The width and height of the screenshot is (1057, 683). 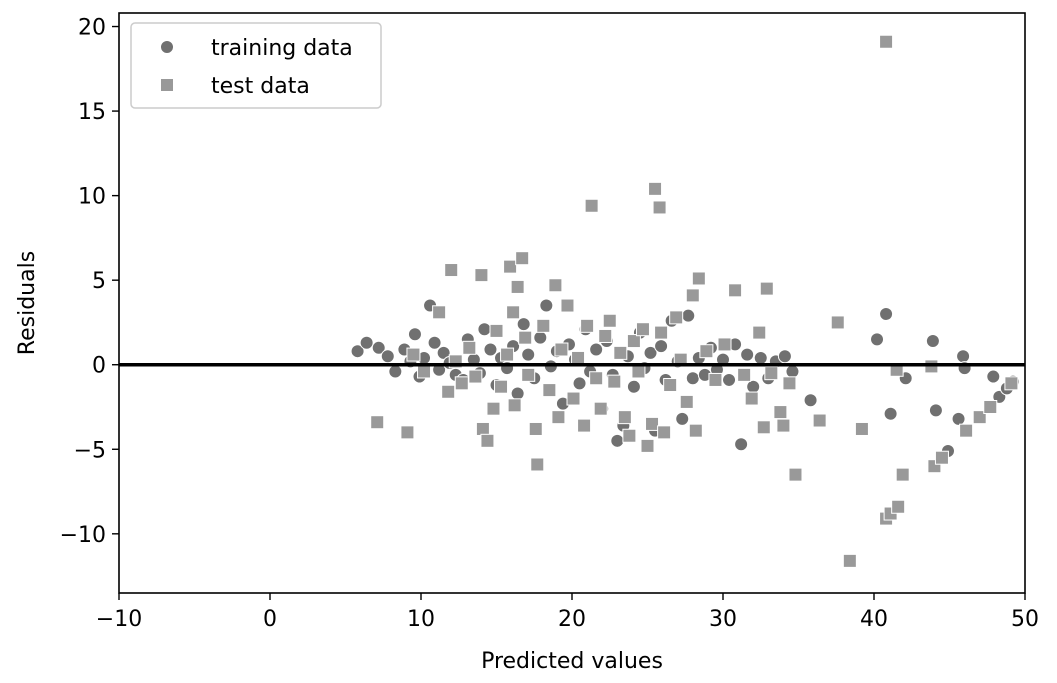 What do you see at coordinates (90, 450) in the screenshot?
I see `y-tick-label: −5` at bounding box center [90, 450].